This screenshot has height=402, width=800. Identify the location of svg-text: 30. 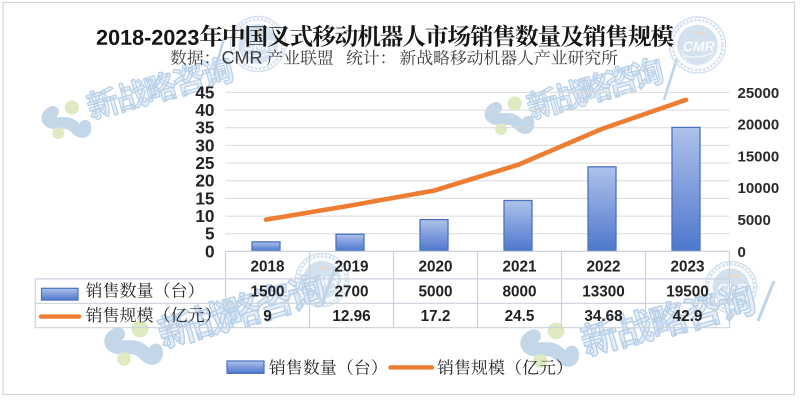
(204, 145).